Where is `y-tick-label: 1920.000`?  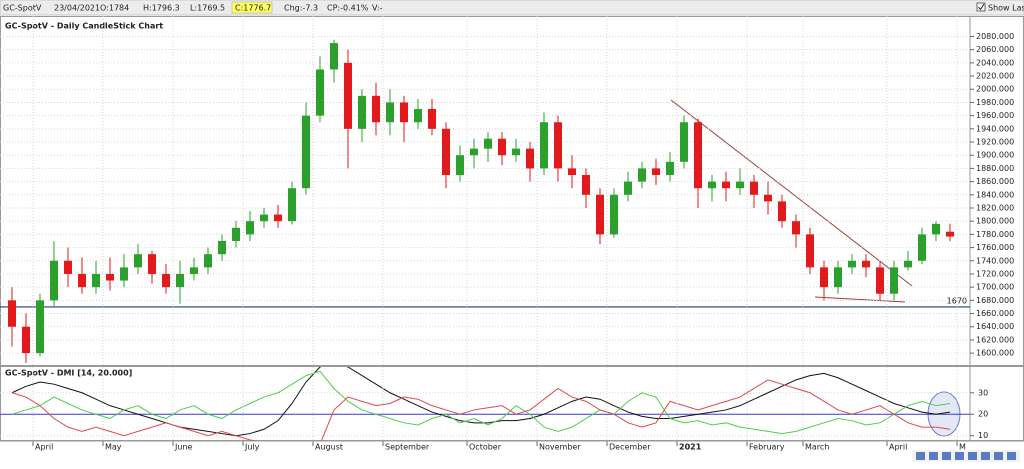
y-tick-label: 1920.000 is located at coordinates (995, 142).